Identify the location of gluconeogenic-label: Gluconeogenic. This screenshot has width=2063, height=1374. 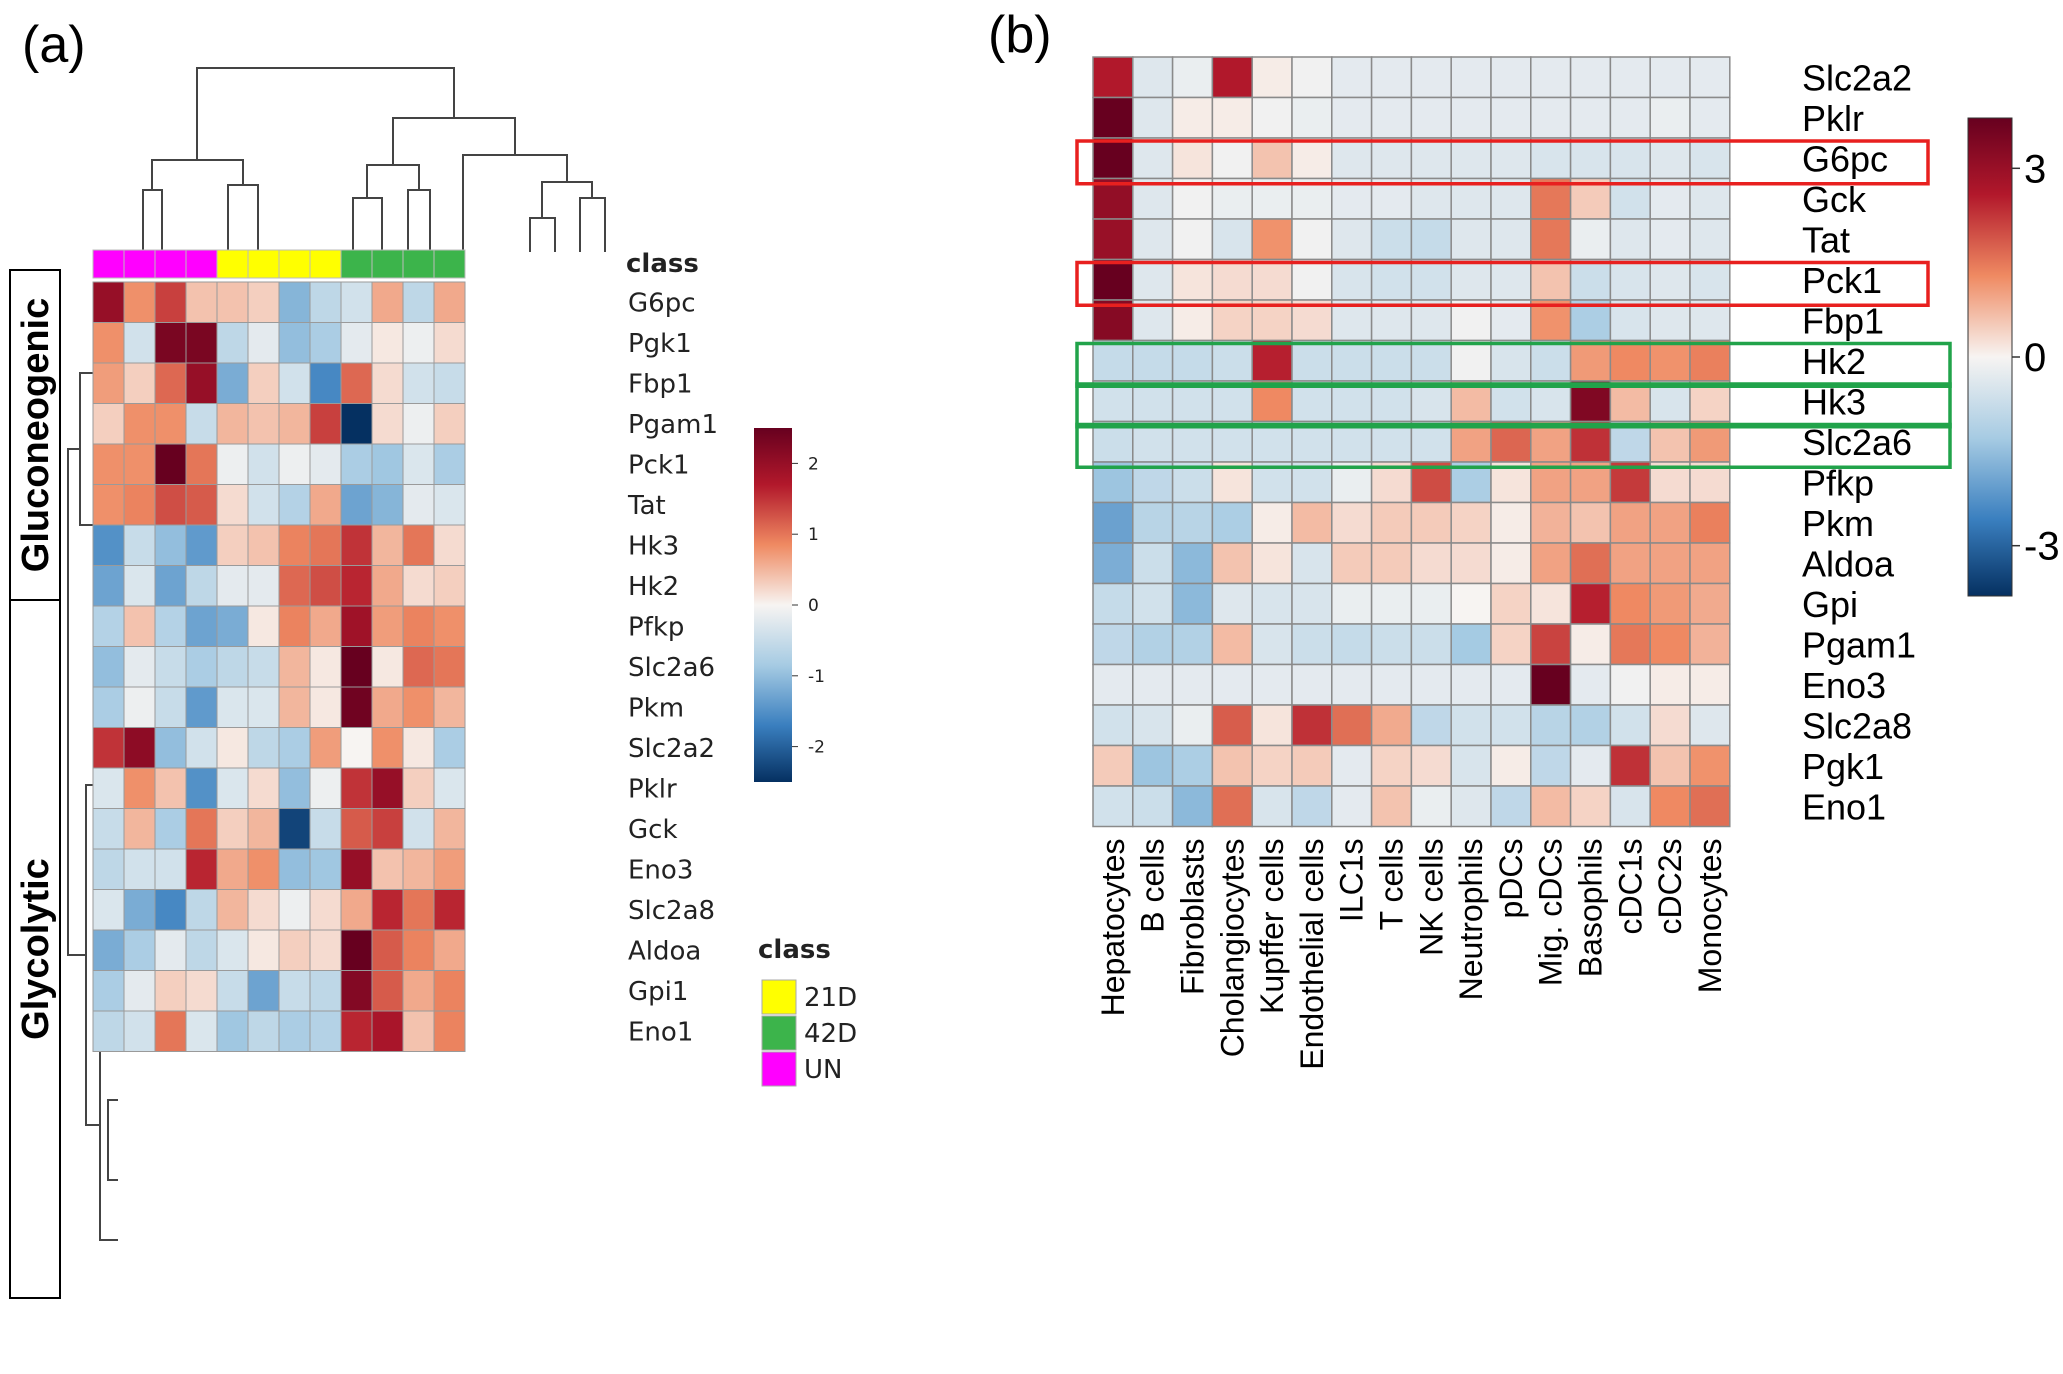
(36, 435).